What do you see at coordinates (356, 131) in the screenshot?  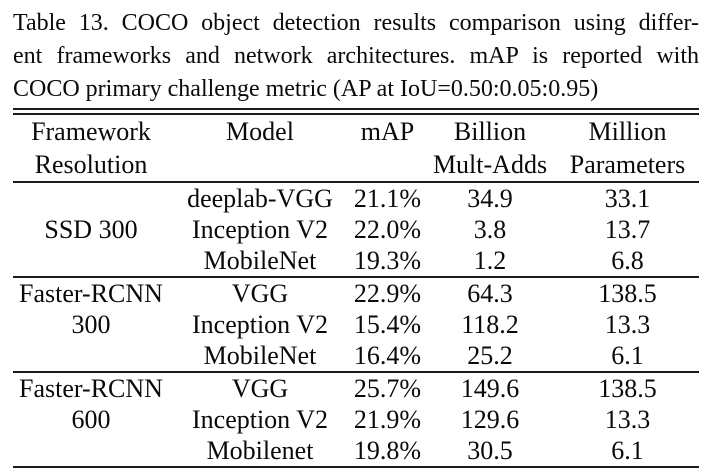 I see `header-row-1: Framework Model mAP Billion Million` at bounding box center [356, 131].